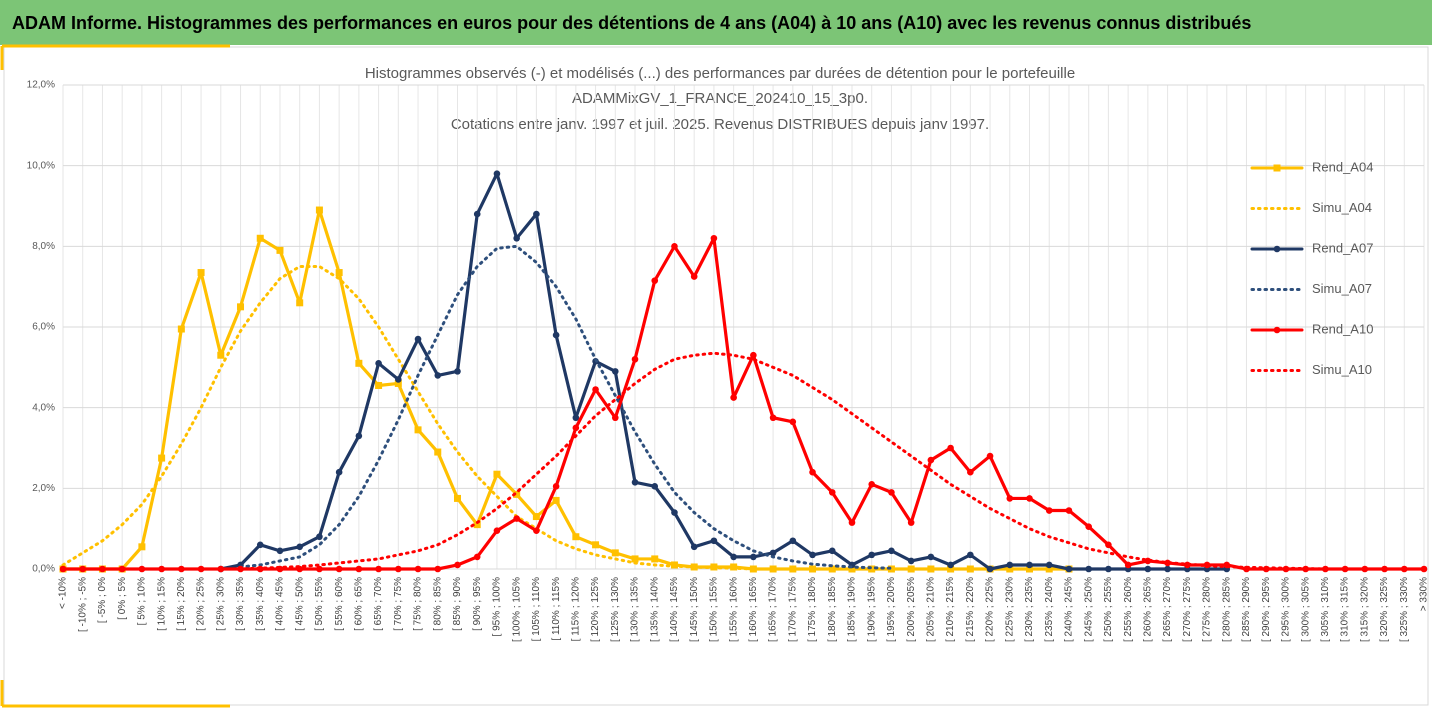  What do you see at coordinates (852, 609) in the screenshot?
I see `x-tick-label: [ 185% ; 190%` at bounding box center [852, 609].